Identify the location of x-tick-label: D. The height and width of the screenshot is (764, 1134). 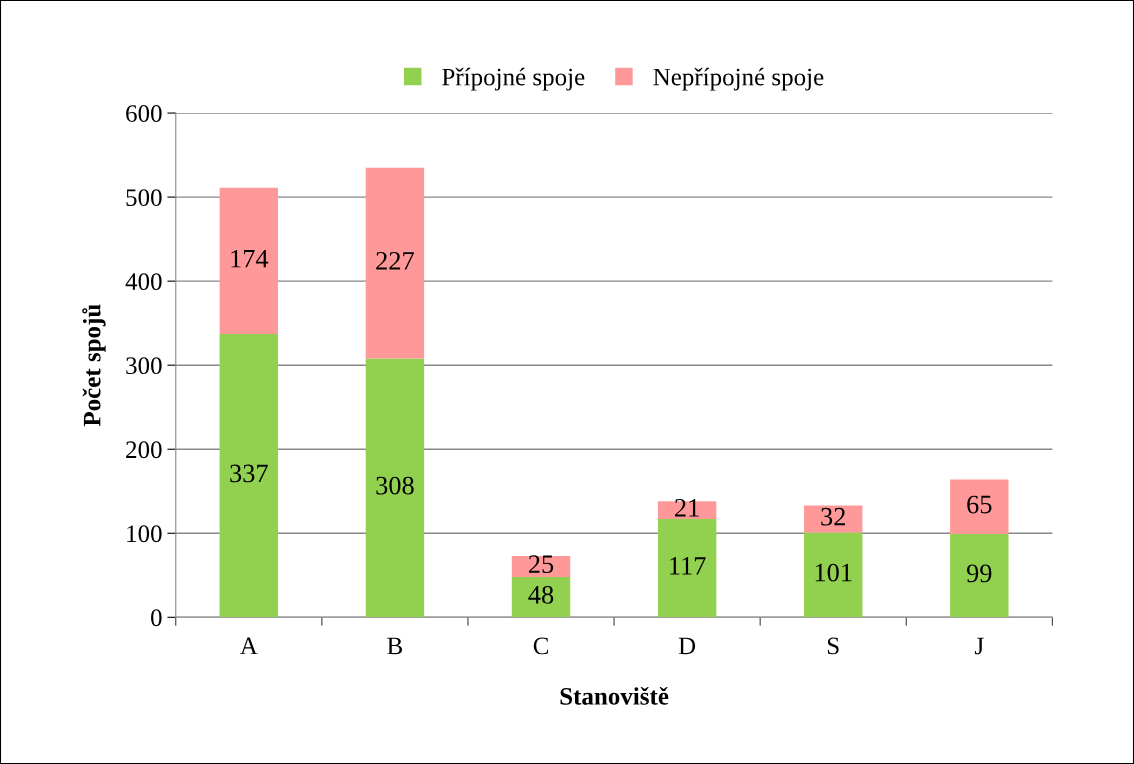
(687, 646).